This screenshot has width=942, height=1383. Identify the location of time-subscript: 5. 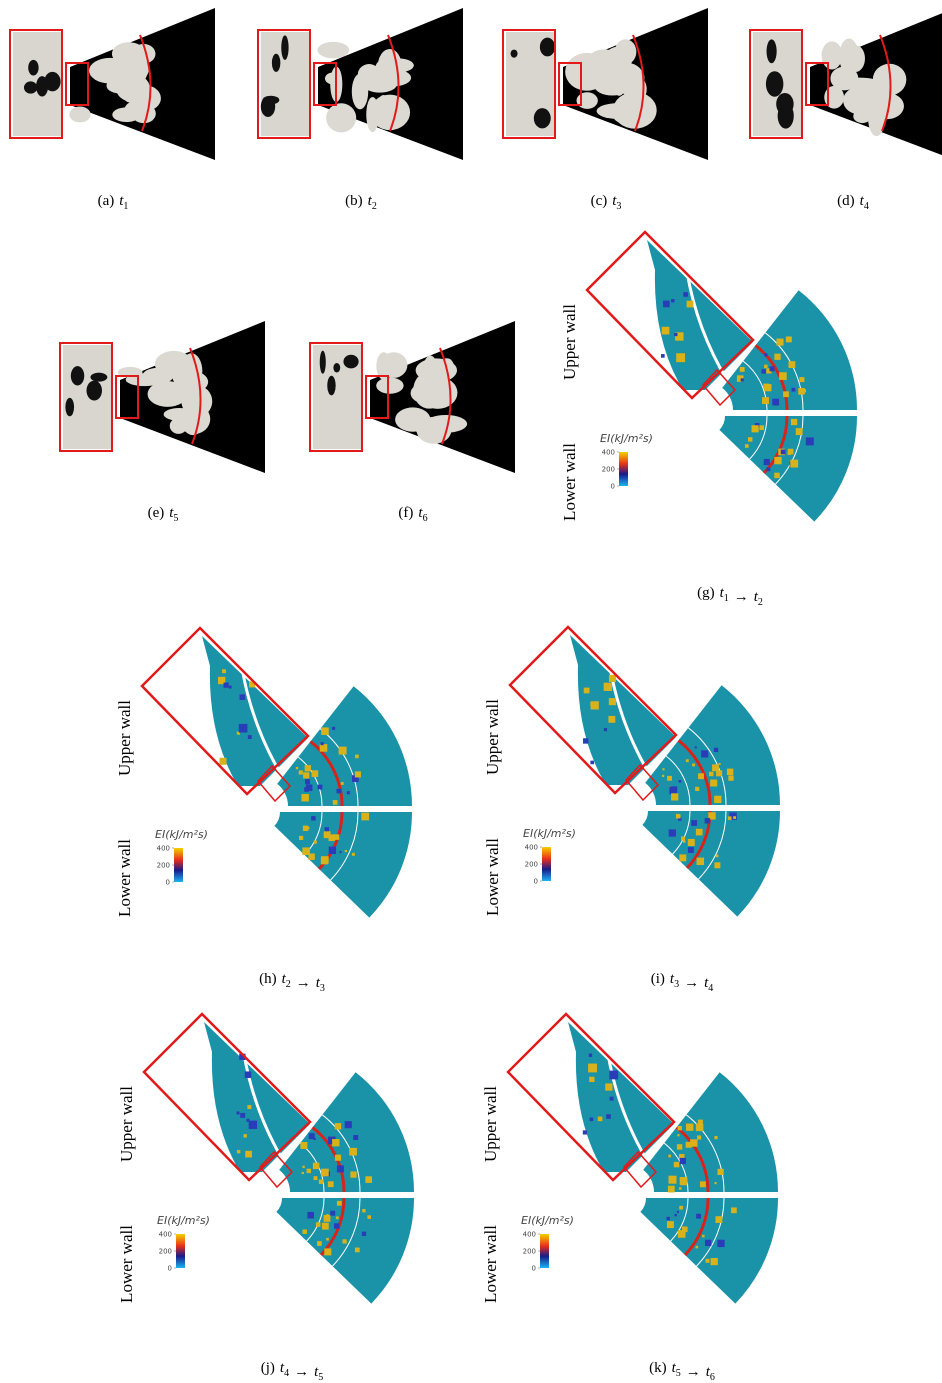
(320, 1377).